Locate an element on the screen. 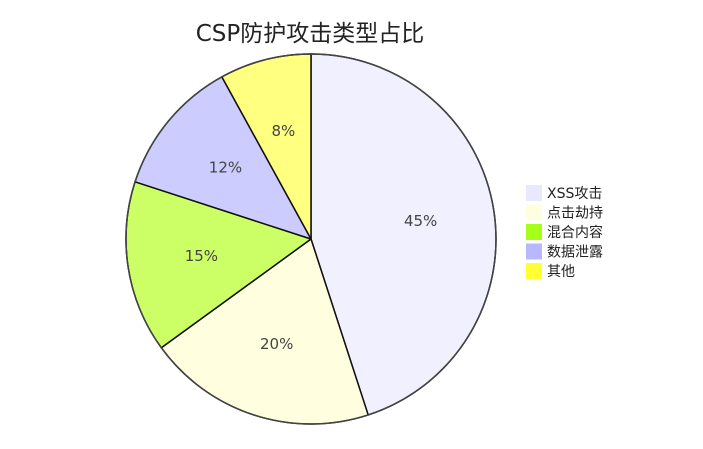  chart-title: CSP防护攻击类型占比 is located at coordinates (310, 34).